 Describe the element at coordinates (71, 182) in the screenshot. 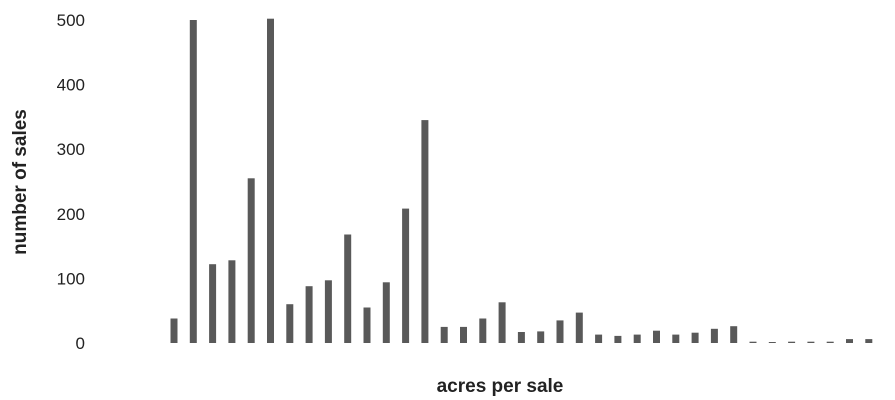

I see `y-axis-ticks: 0 100 200 300 400 500` at that location.